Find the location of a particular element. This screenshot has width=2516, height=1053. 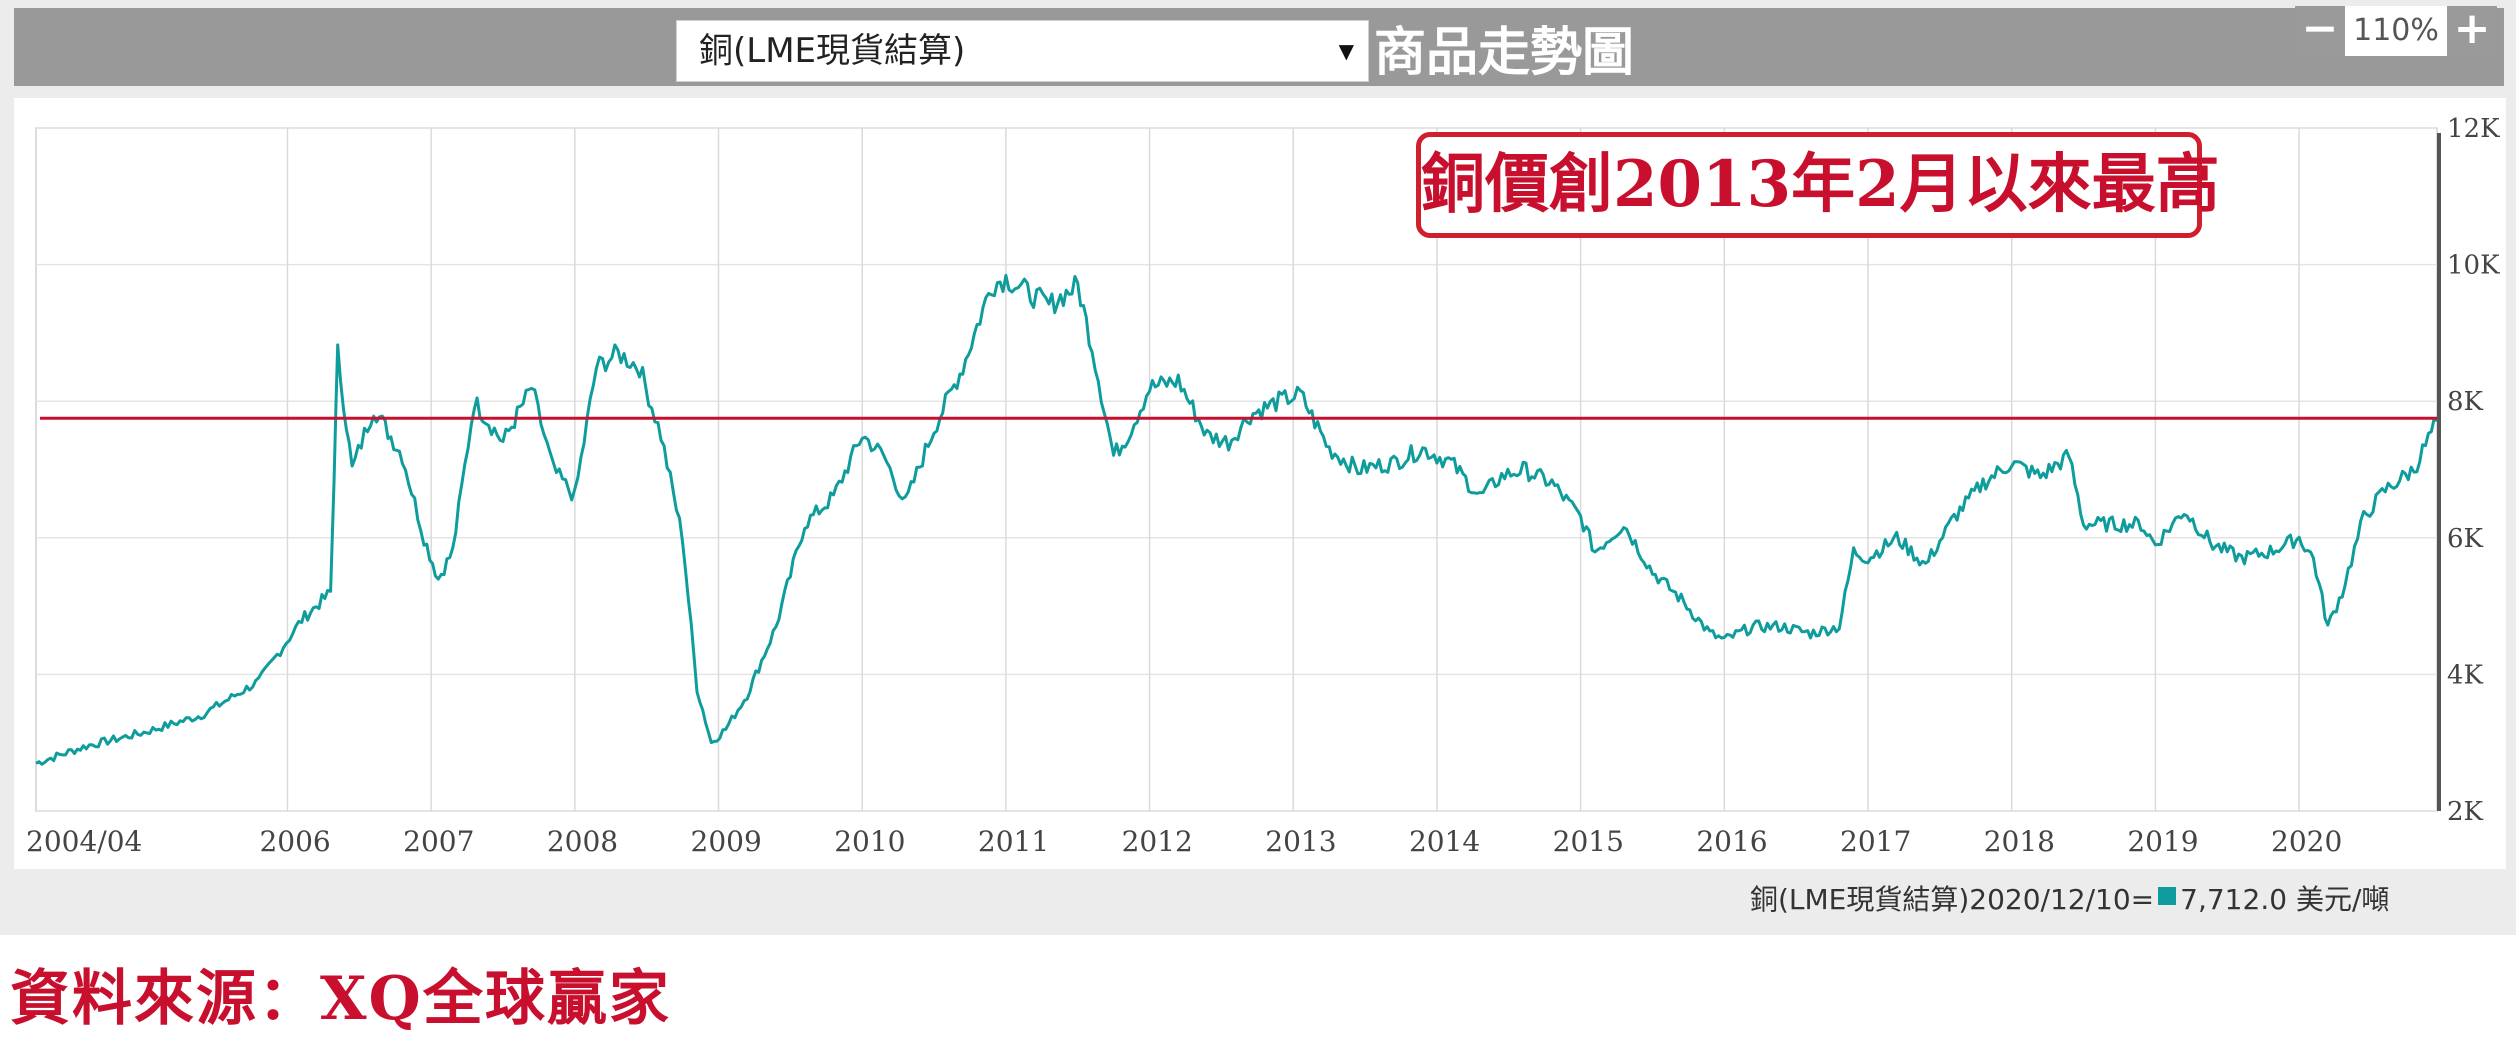

y-tick-label: 4K is located at coordinates (2465, 675).